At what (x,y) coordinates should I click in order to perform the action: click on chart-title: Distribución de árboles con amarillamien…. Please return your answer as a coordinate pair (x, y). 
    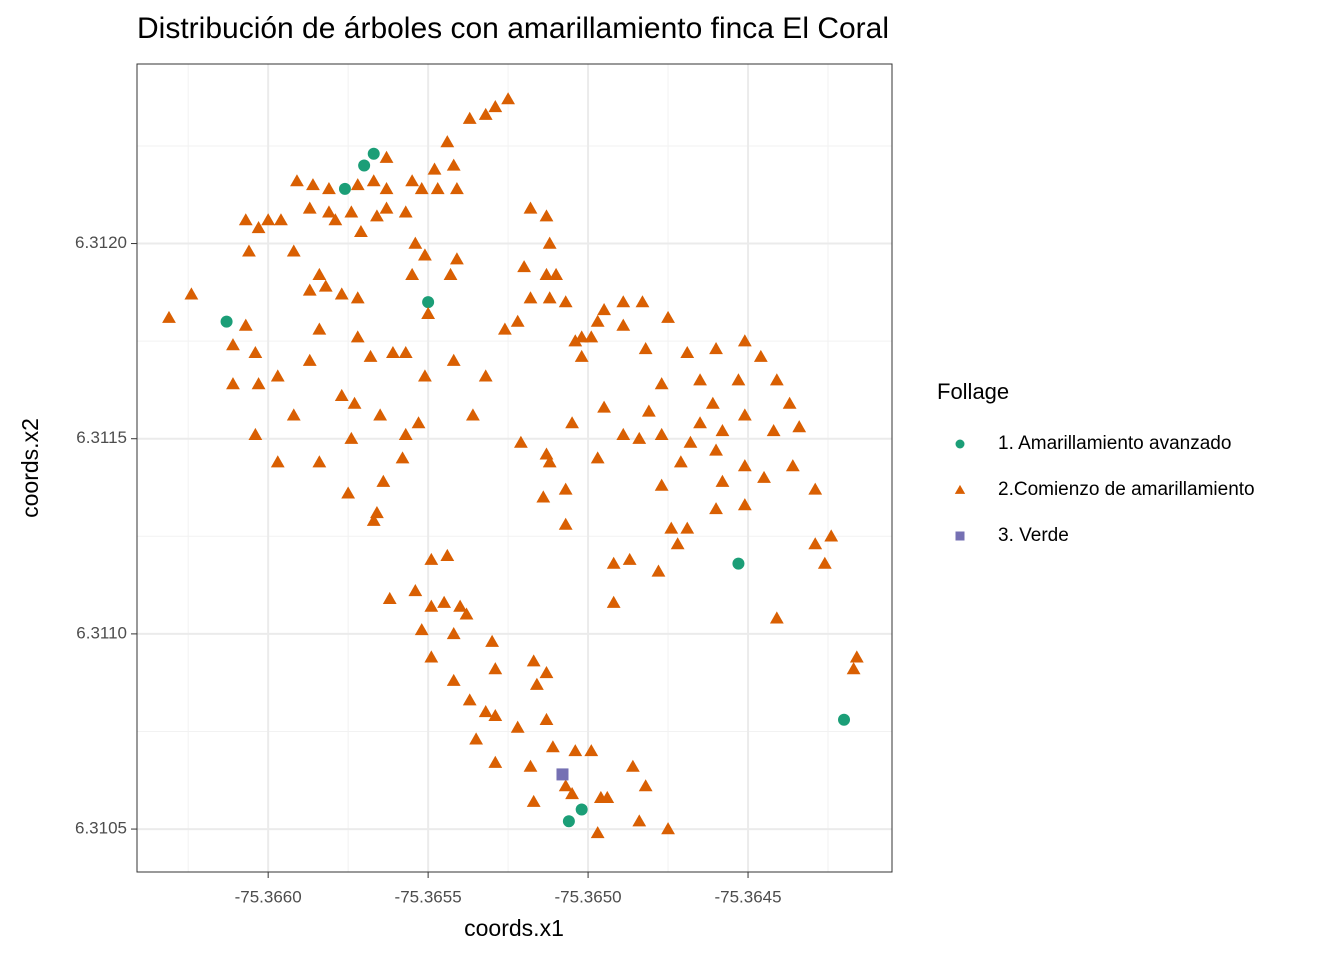
    Looking at the image, I should click on (513, 28).